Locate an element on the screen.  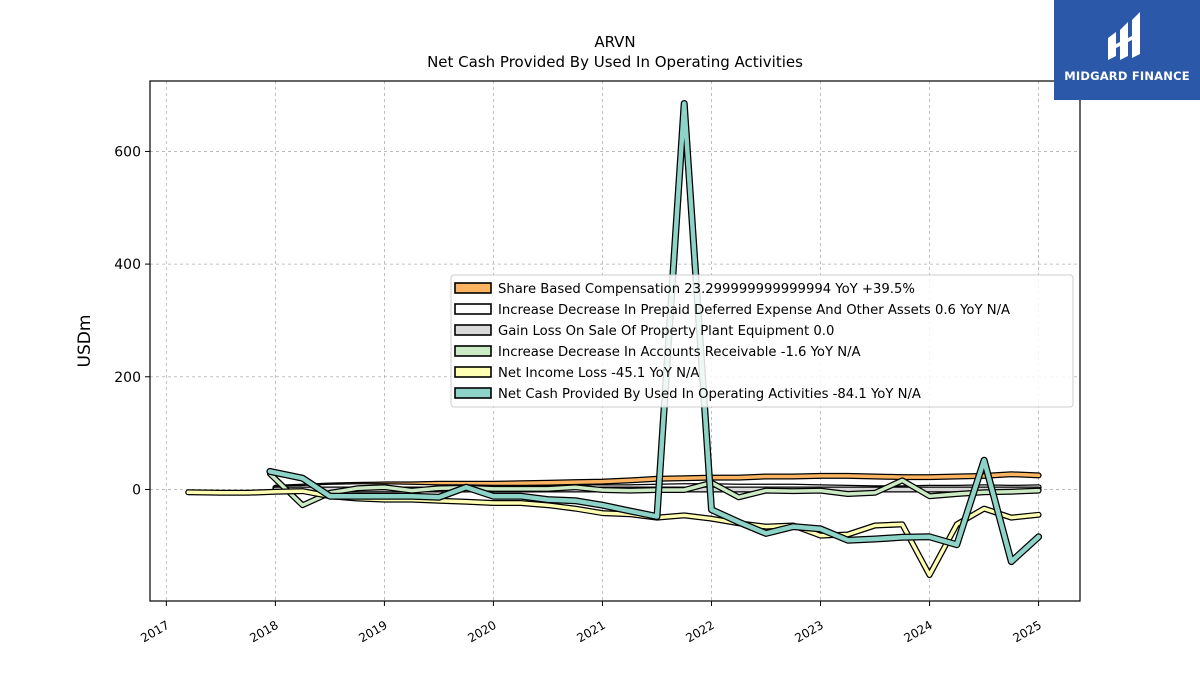
series-outline is located at coordinates (613, 533).